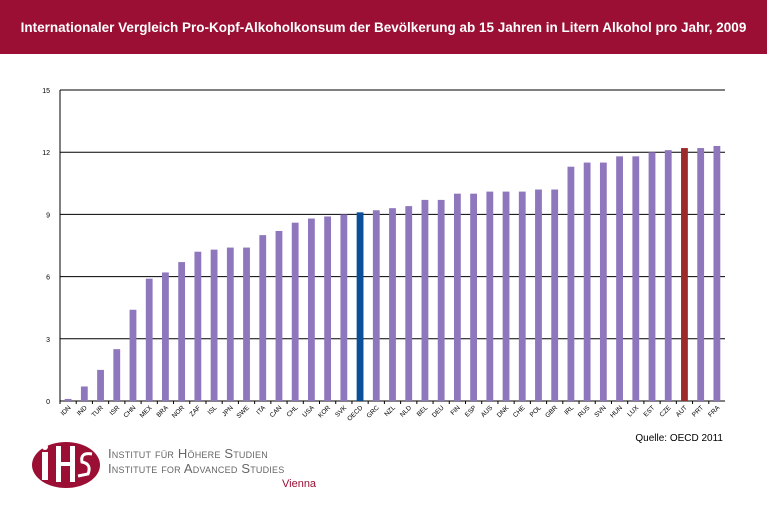 This screenshot has height=506, width=767. What do you see at coordinates (324, 411) in the screenshot?
I see `x-tick-label: KOR` at bounding box center [324, 411].